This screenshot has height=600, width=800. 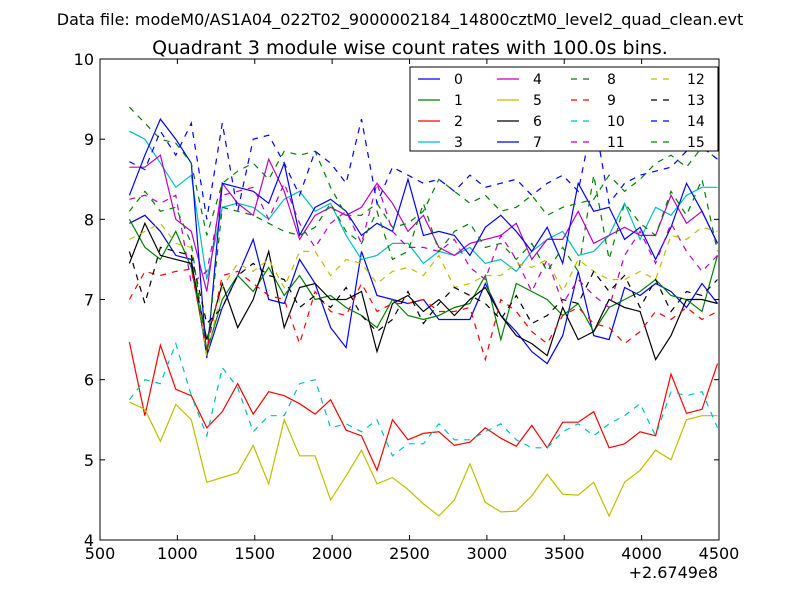 What do you see at coordinates (696, 101) in the screenshot?
I see `legend-label-13: 13` at bounding box center [696, 101].